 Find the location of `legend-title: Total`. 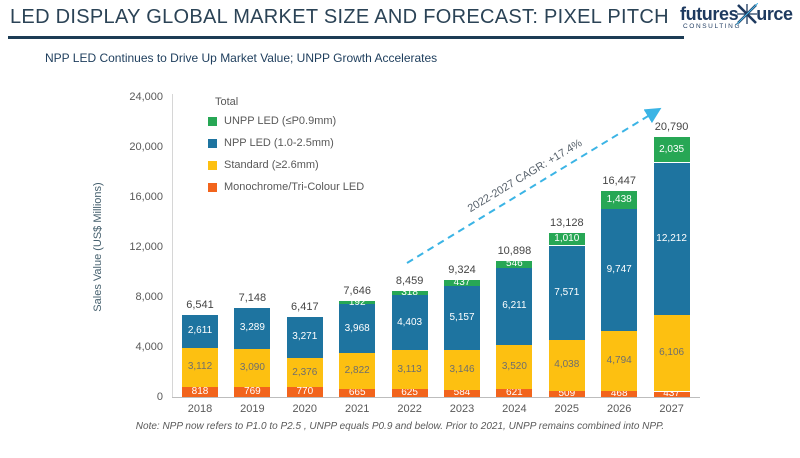

legend-title: Total is located at coordinates (227, 102).